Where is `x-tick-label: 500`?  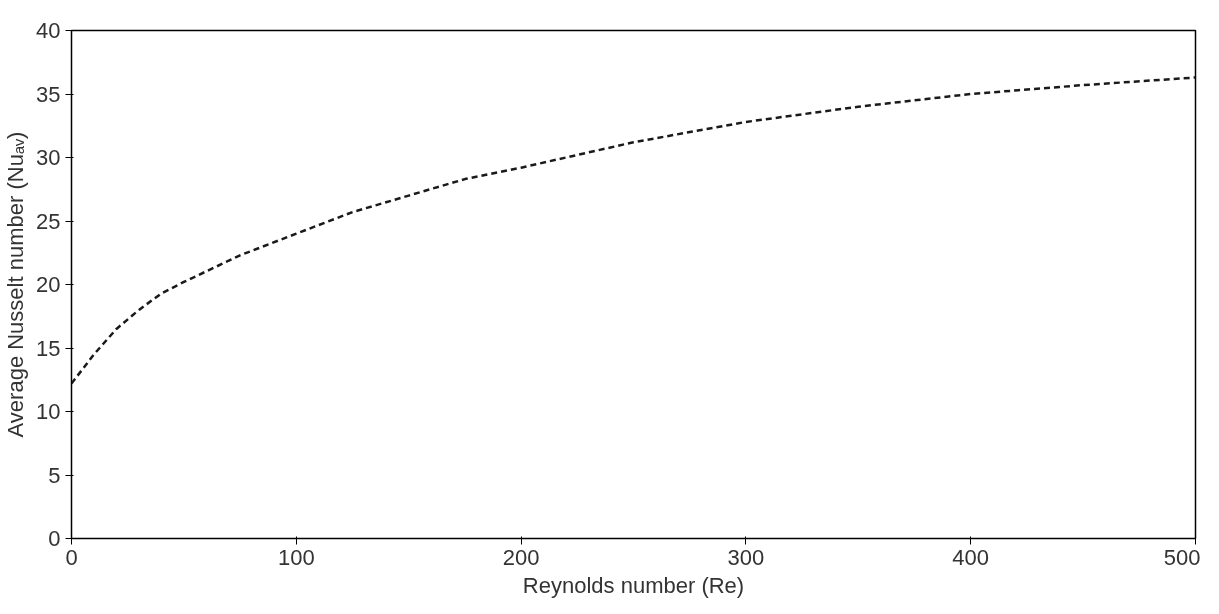 x-tick-label: 500 is located at coordinates (1182, 557).